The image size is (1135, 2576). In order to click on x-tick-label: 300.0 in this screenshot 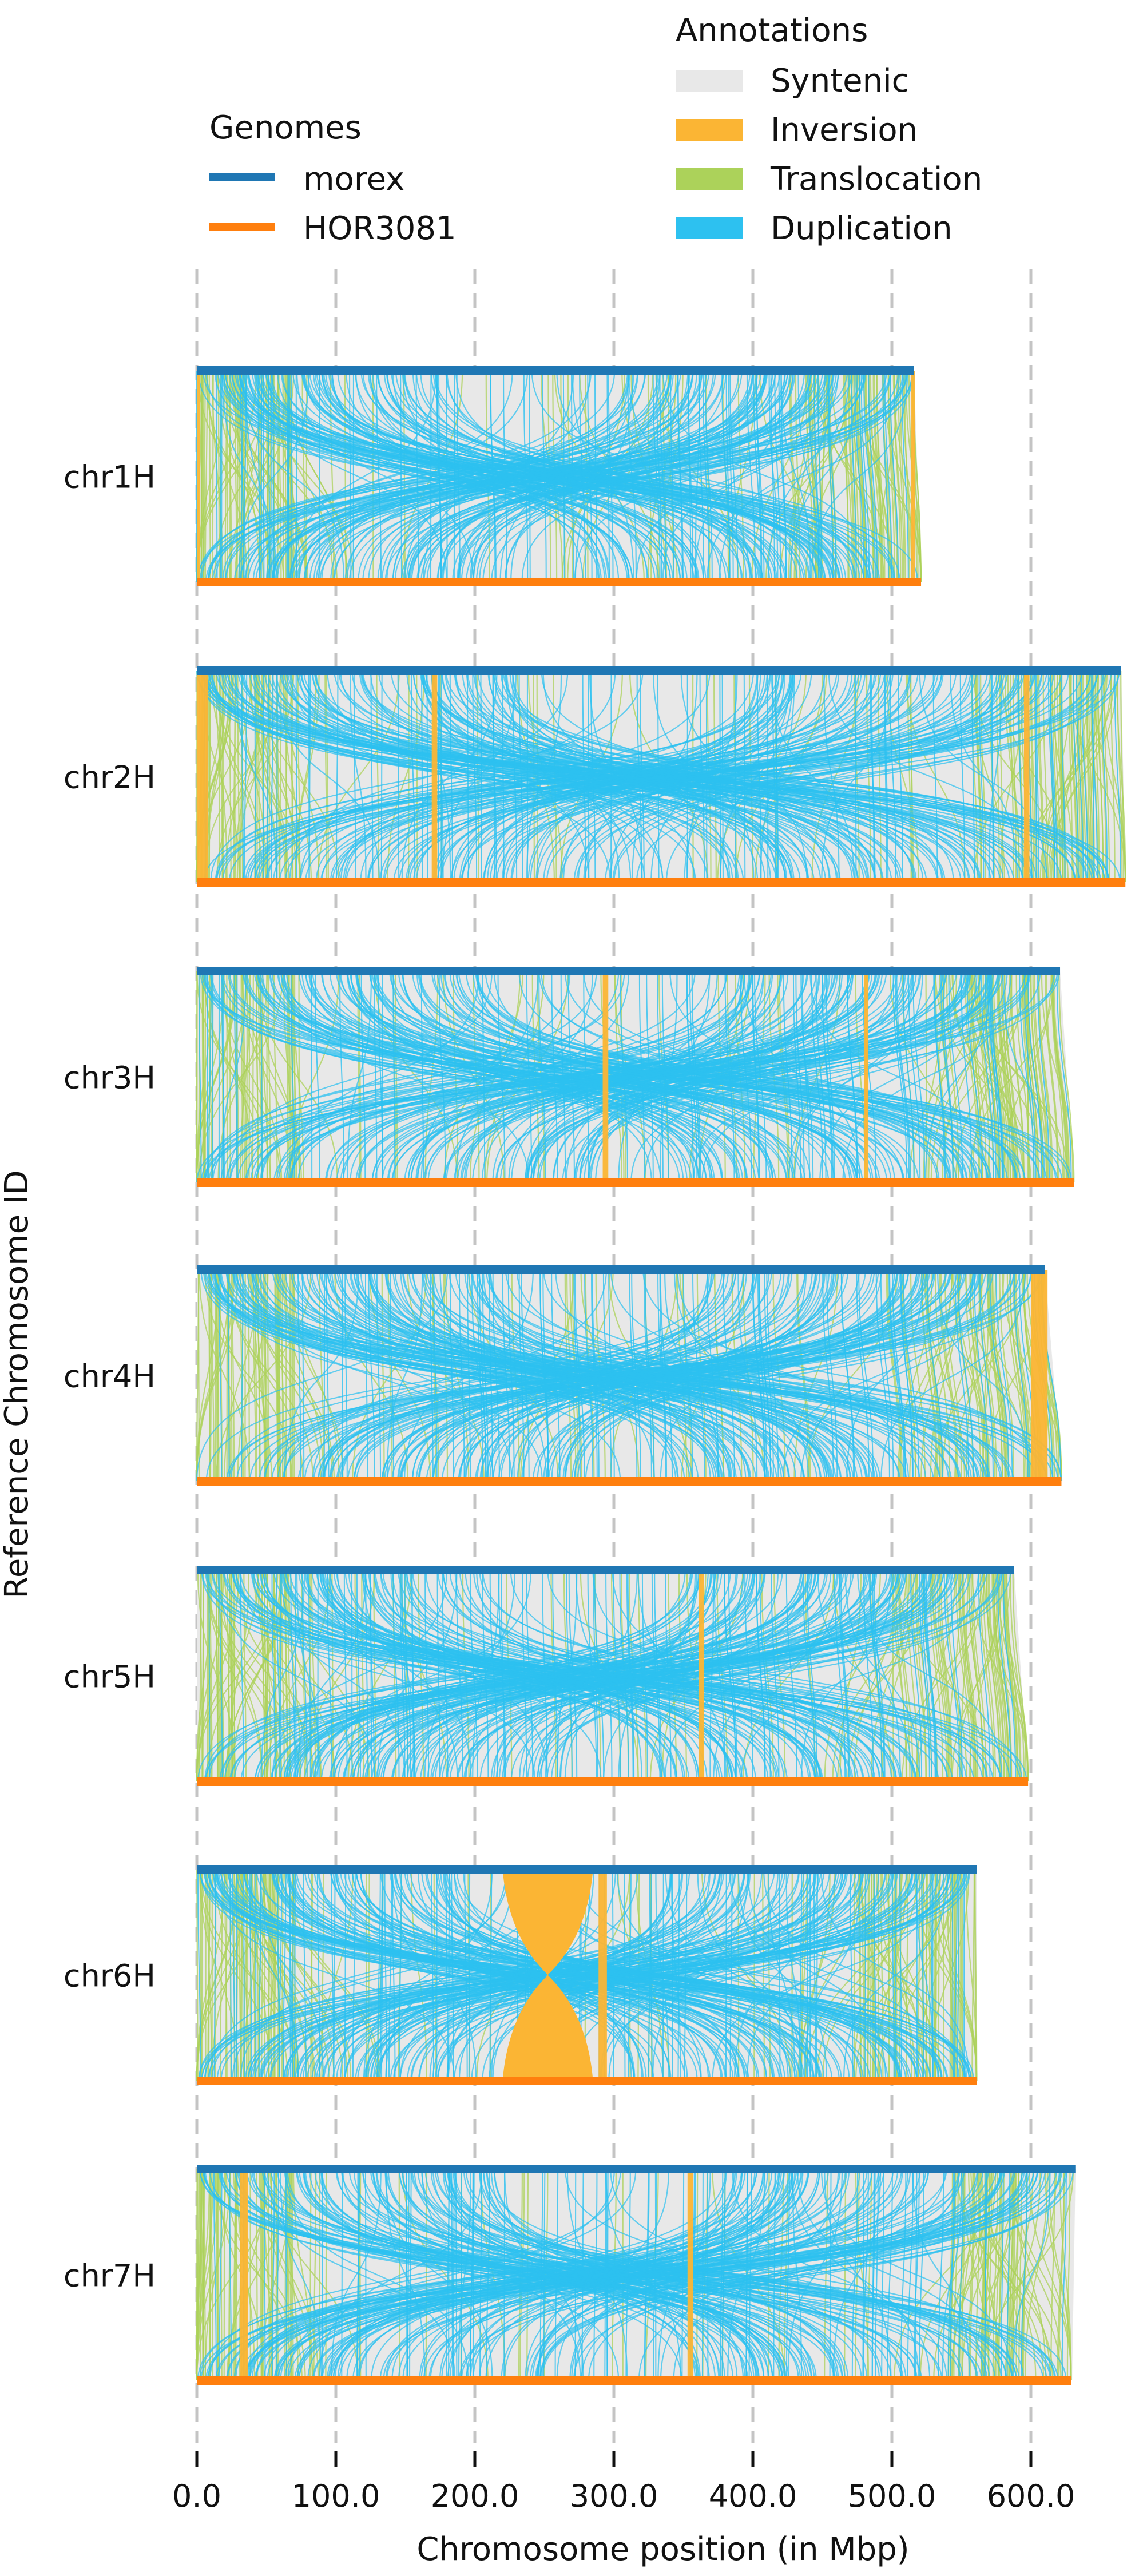, I will do `click(614, 2496)`.